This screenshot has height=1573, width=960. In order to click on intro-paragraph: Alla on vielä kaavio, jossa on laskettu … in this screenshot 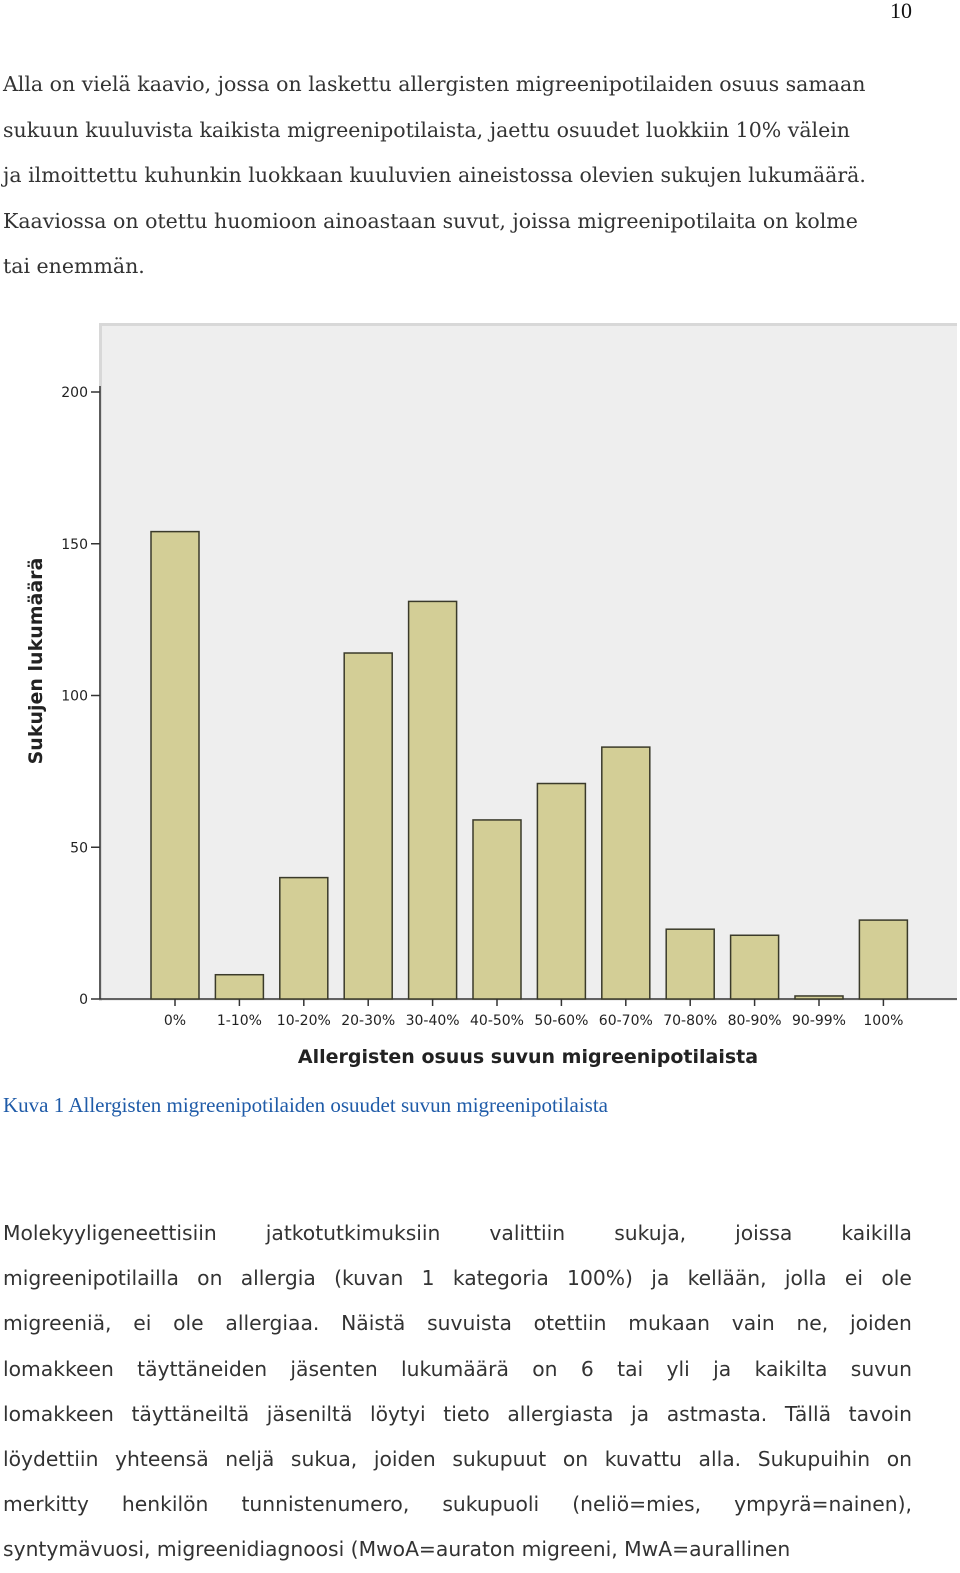, I will do `click(458, 176)`.